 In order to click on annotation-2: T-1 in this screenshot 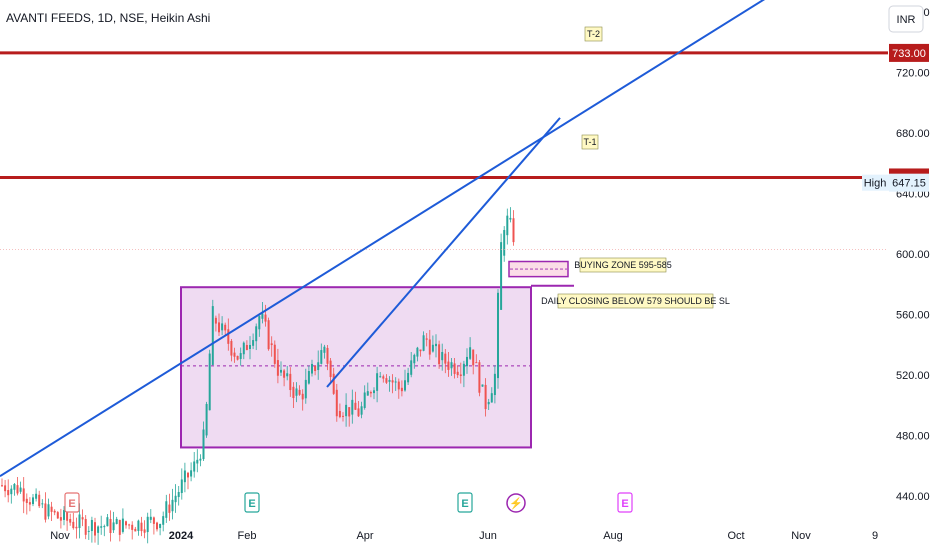, I will do `click(590, 142)`.